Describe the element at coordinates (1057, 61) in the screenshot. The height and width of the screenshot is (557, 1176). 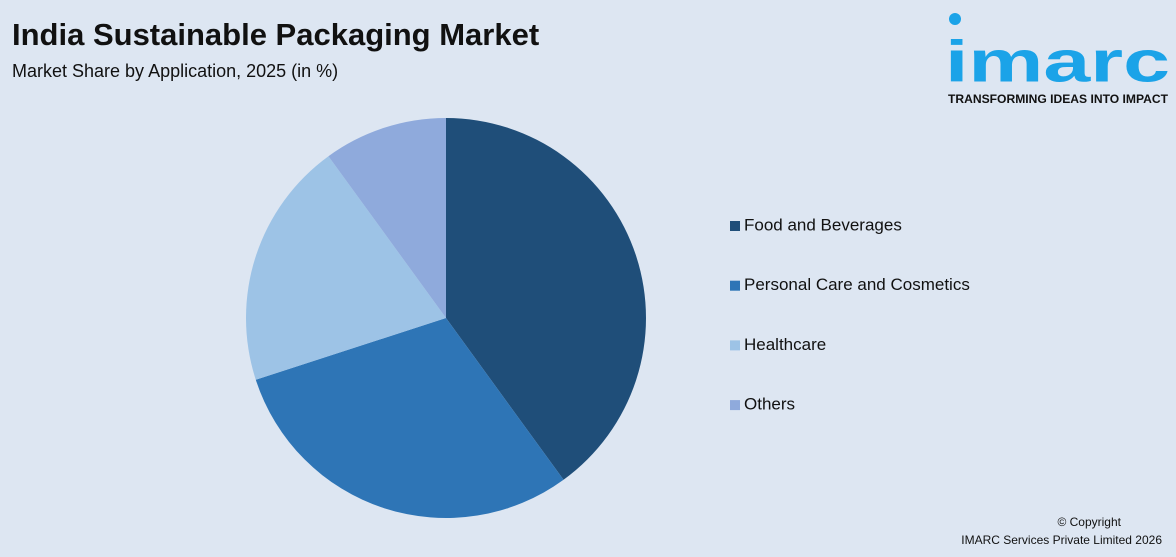
I see `logo: imarc` at that location.